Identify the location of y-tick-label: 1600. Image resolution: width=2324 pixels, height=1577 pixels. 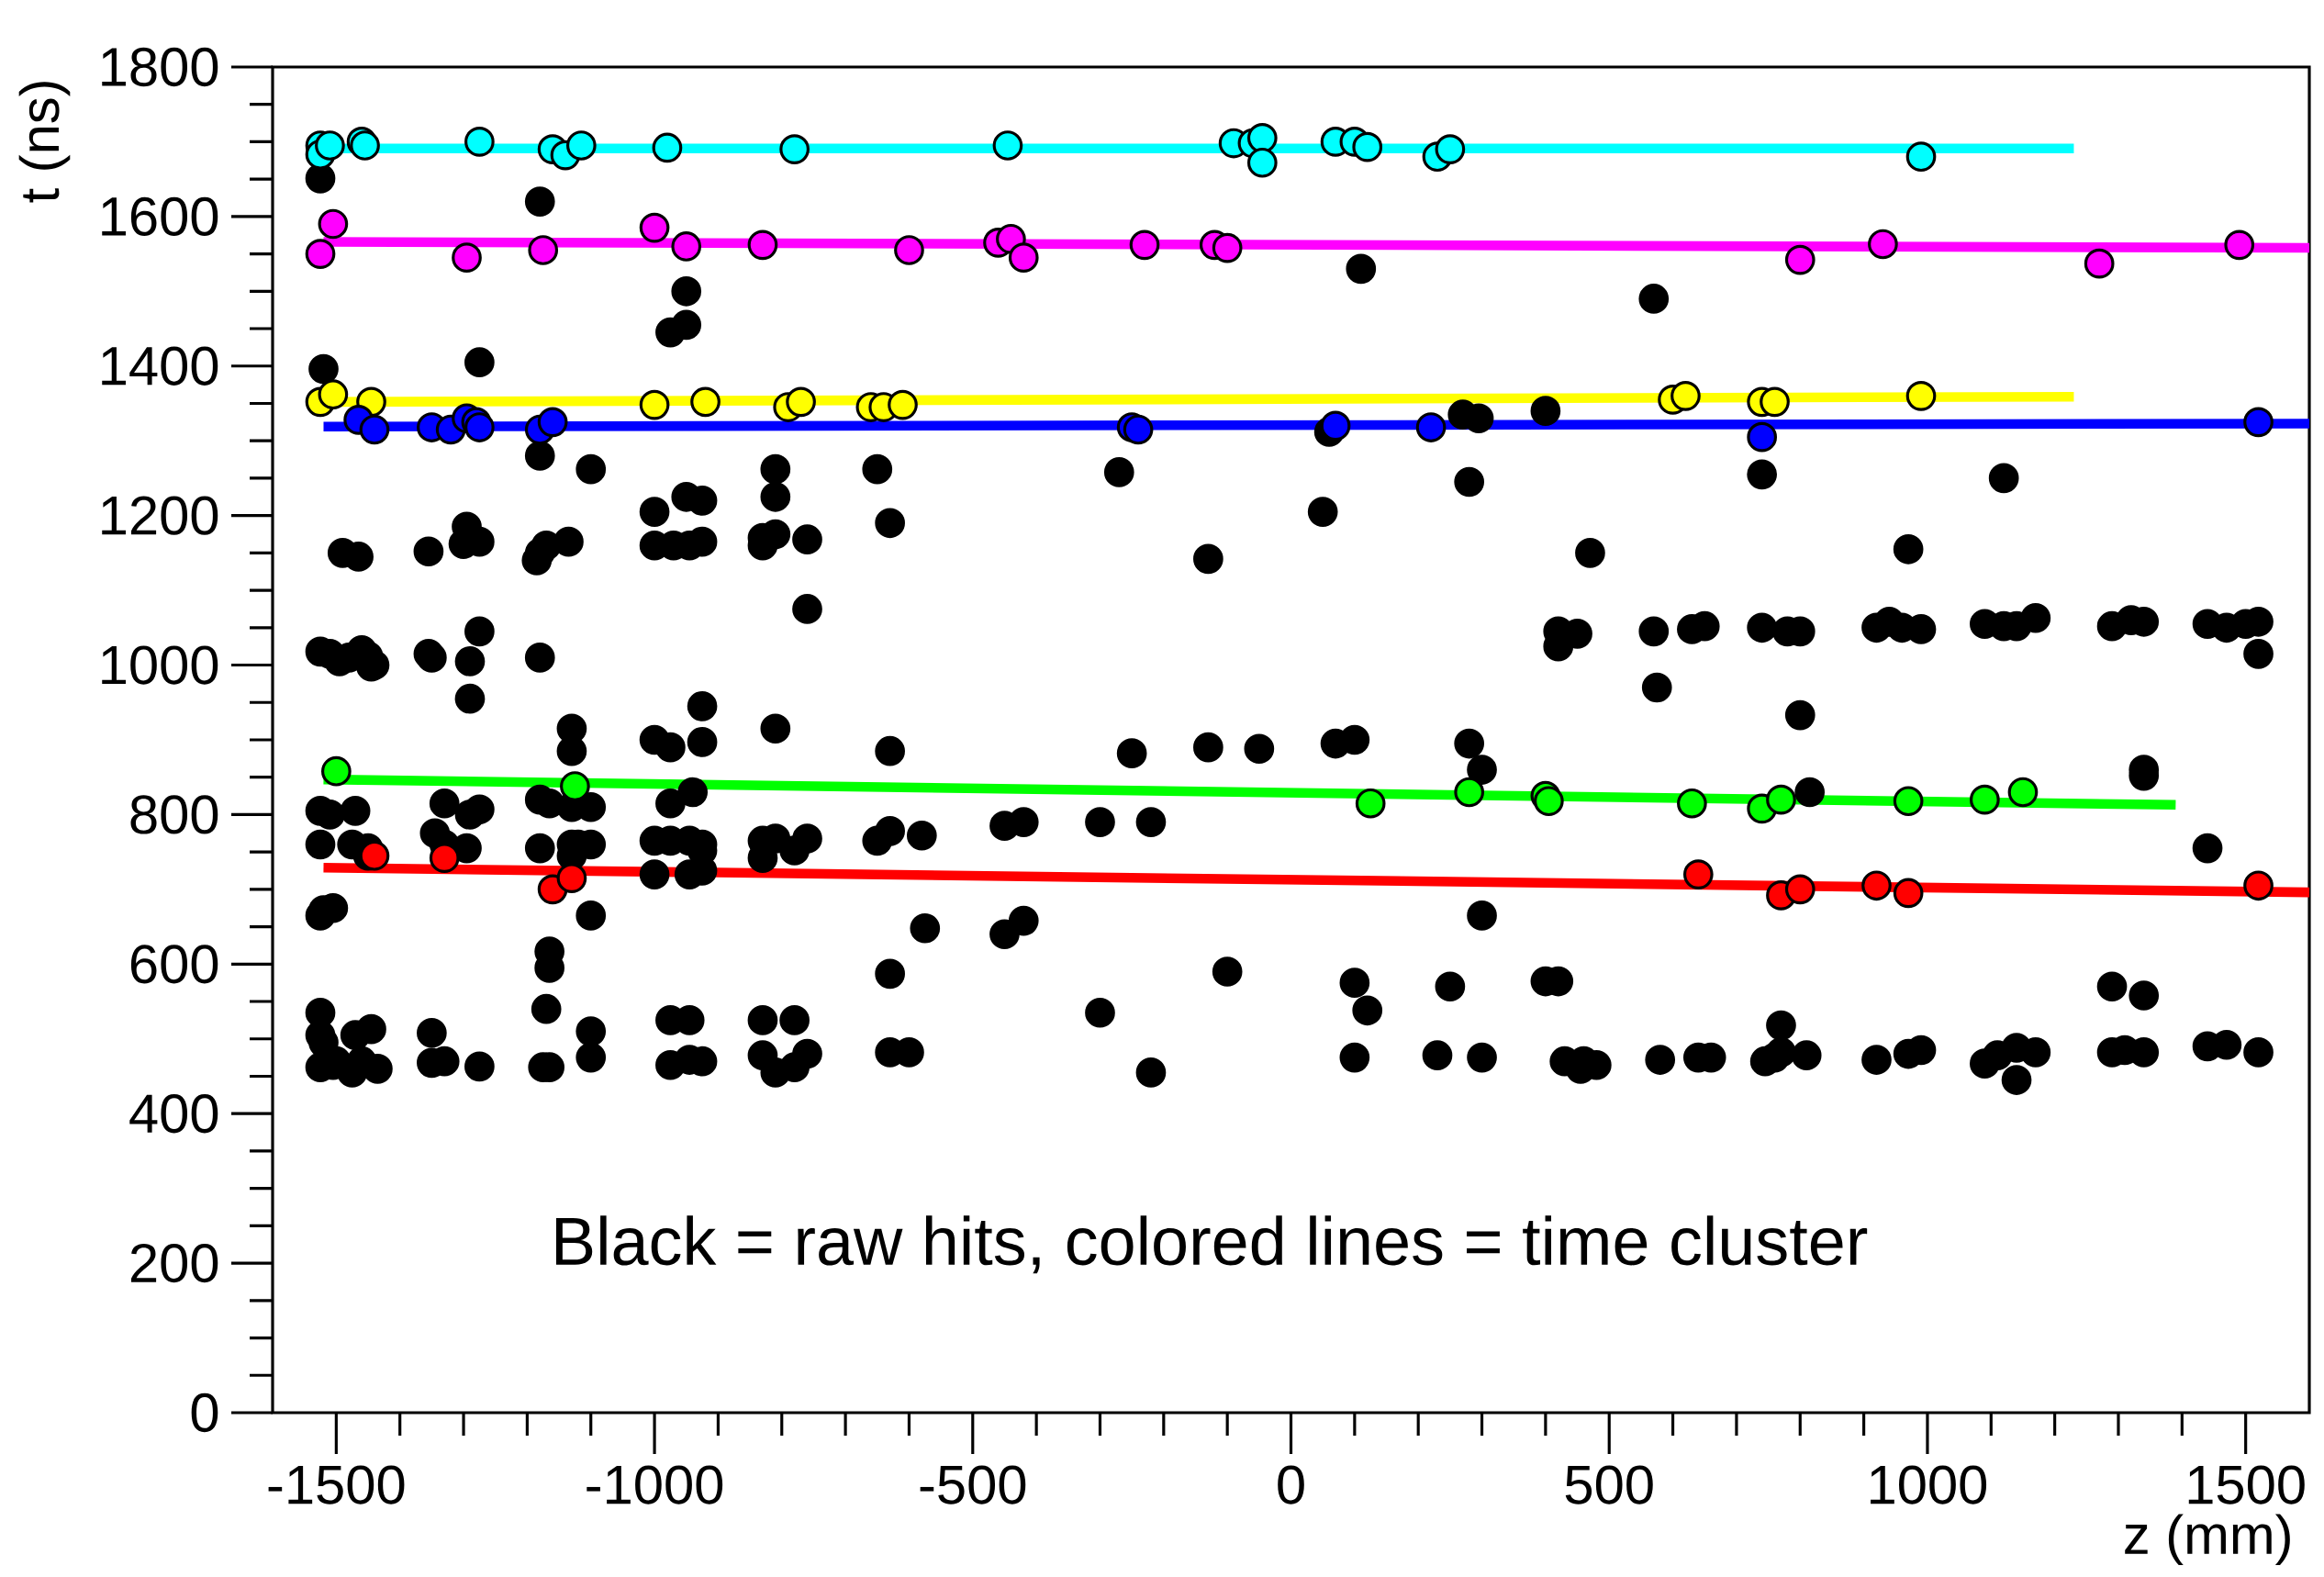
(160, 216).